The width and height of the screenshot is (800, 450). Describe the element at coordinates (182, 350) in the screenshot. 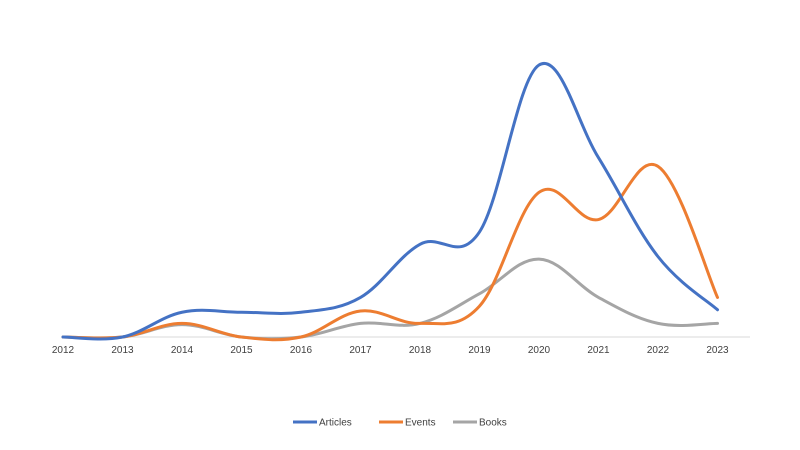

I see `x-tick-label: 2014` at that location.